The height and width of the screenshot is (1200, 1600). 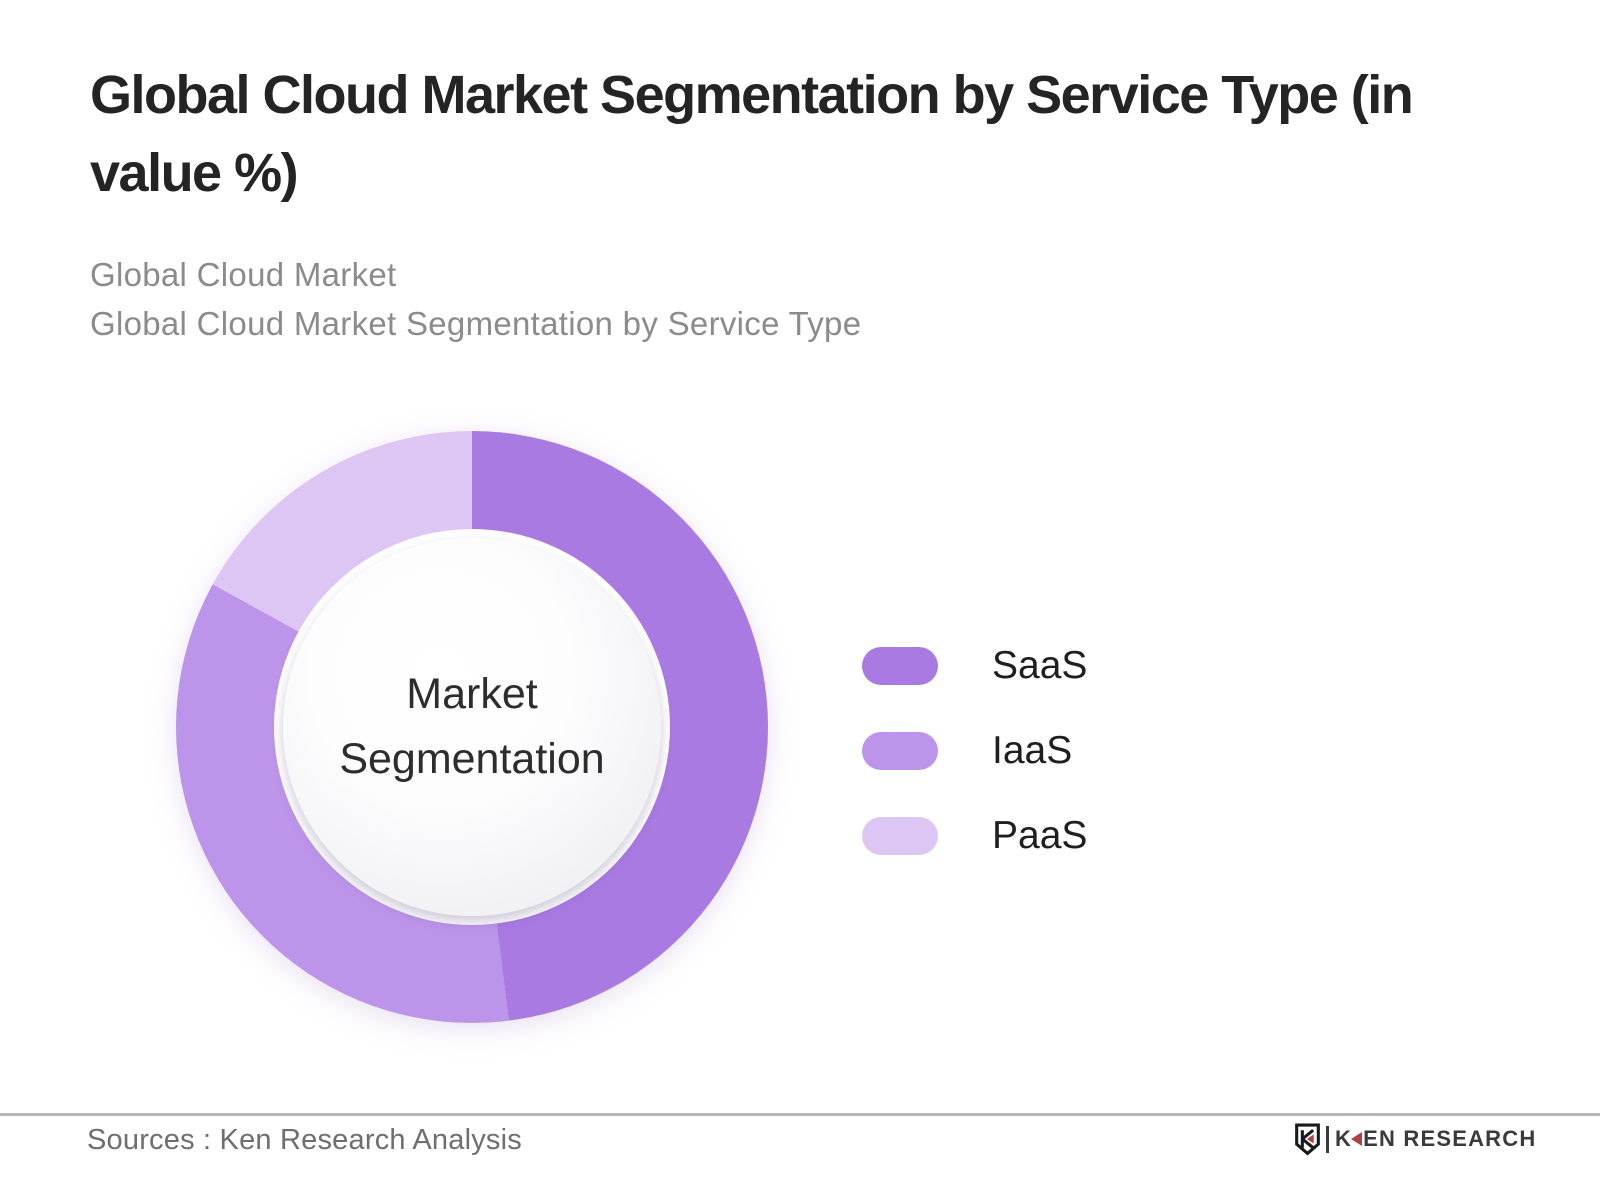 I want to click on legend-label-iaas: IaaS, so click(x=1032, y=750).